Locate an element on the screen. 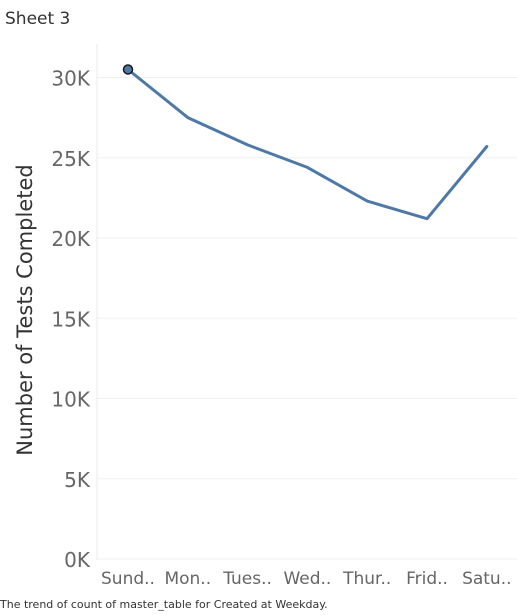 This screenshot has height=615, width=517. y-tick-label: 15K is located at coordinates (70, 319).